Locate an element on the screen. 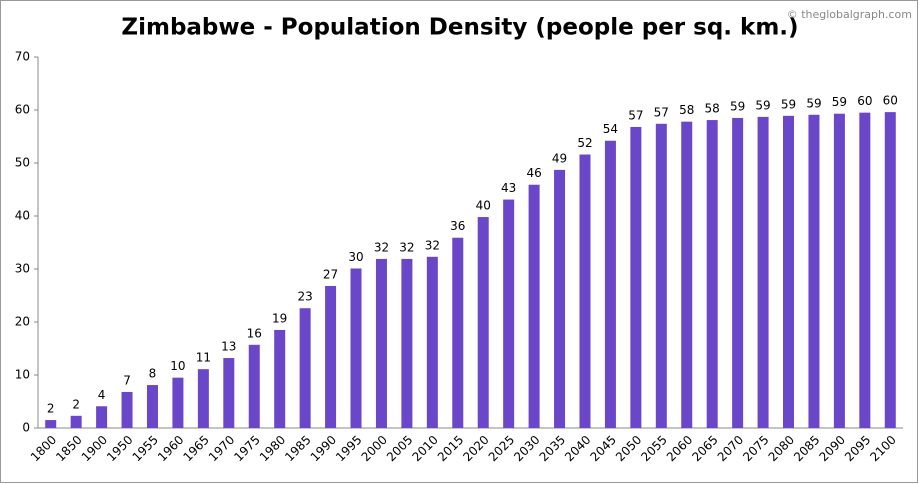 The width and height of the screenshot is (919, 484). value-label: 46 is located at coordinates (533, 173).